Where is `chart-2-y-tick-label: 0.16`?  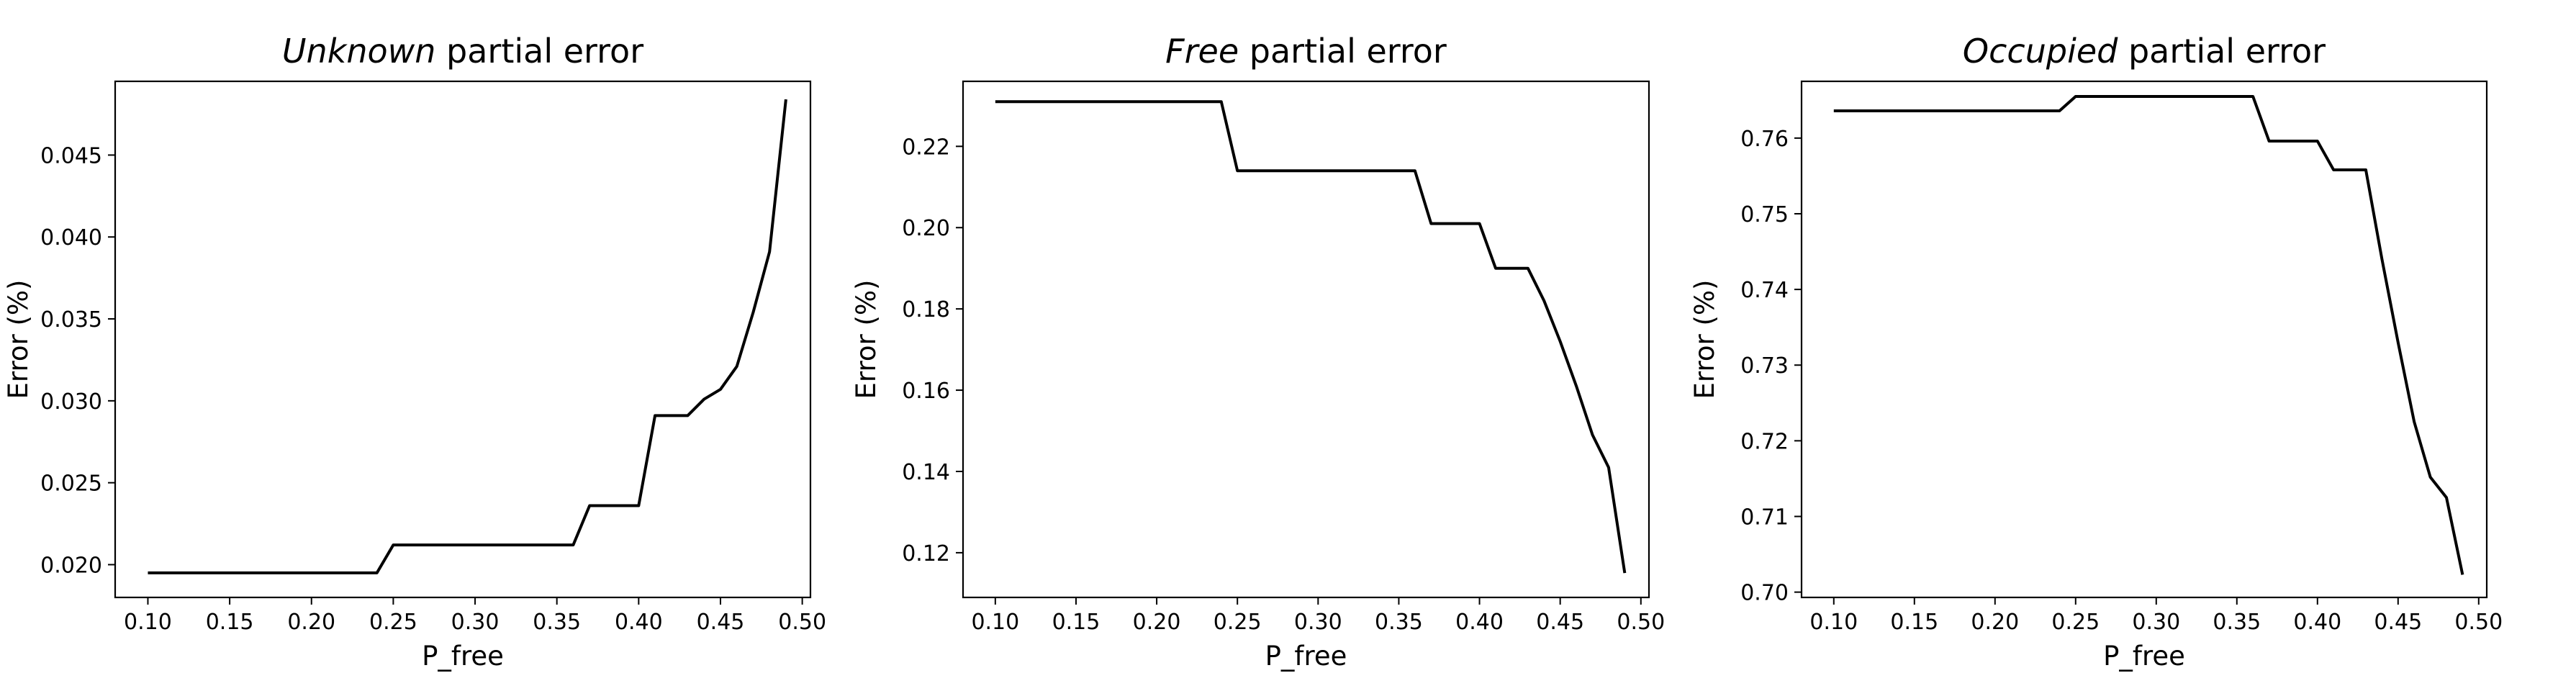
chart-2-y-tick-label: 0.16 is located at coordinates (926, 391).